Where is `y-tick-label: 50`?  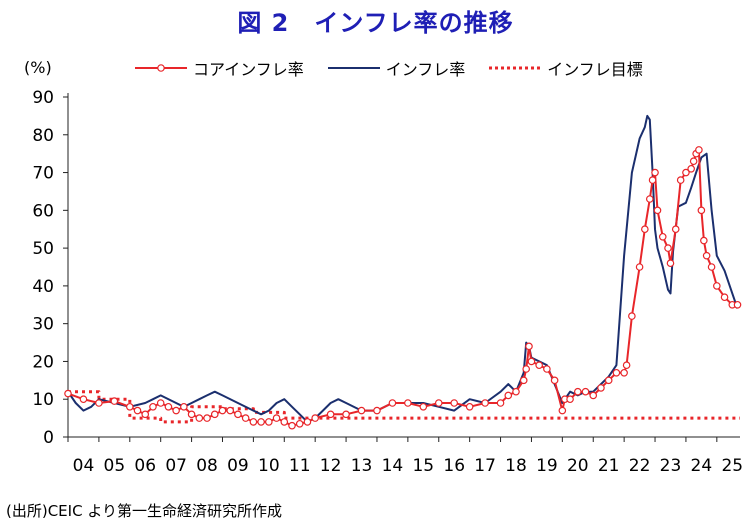 y-tick-label: 50 is located at coordinates (43, 249).